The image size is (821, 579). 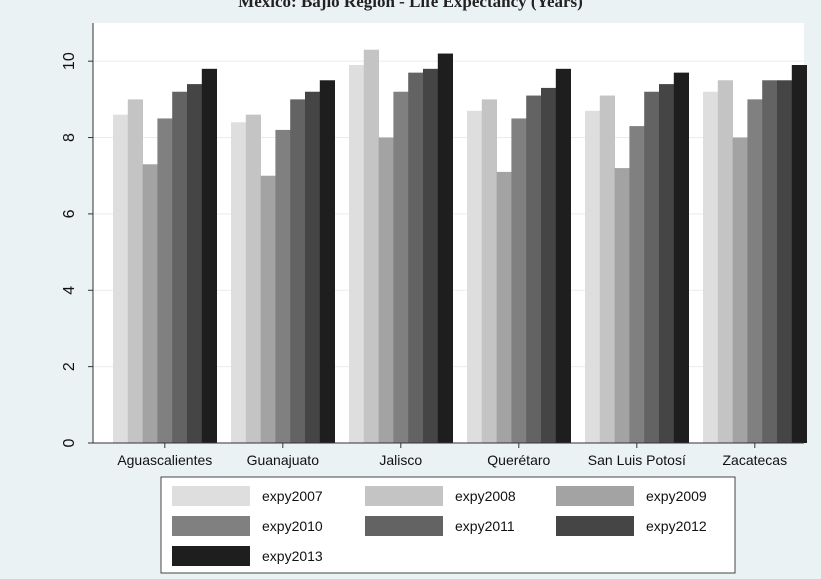 What do you see at coordinates (292, 556) in the screenshot?
I see `legend-label-expy2013: expy2013` at bounding box center [292, 556].